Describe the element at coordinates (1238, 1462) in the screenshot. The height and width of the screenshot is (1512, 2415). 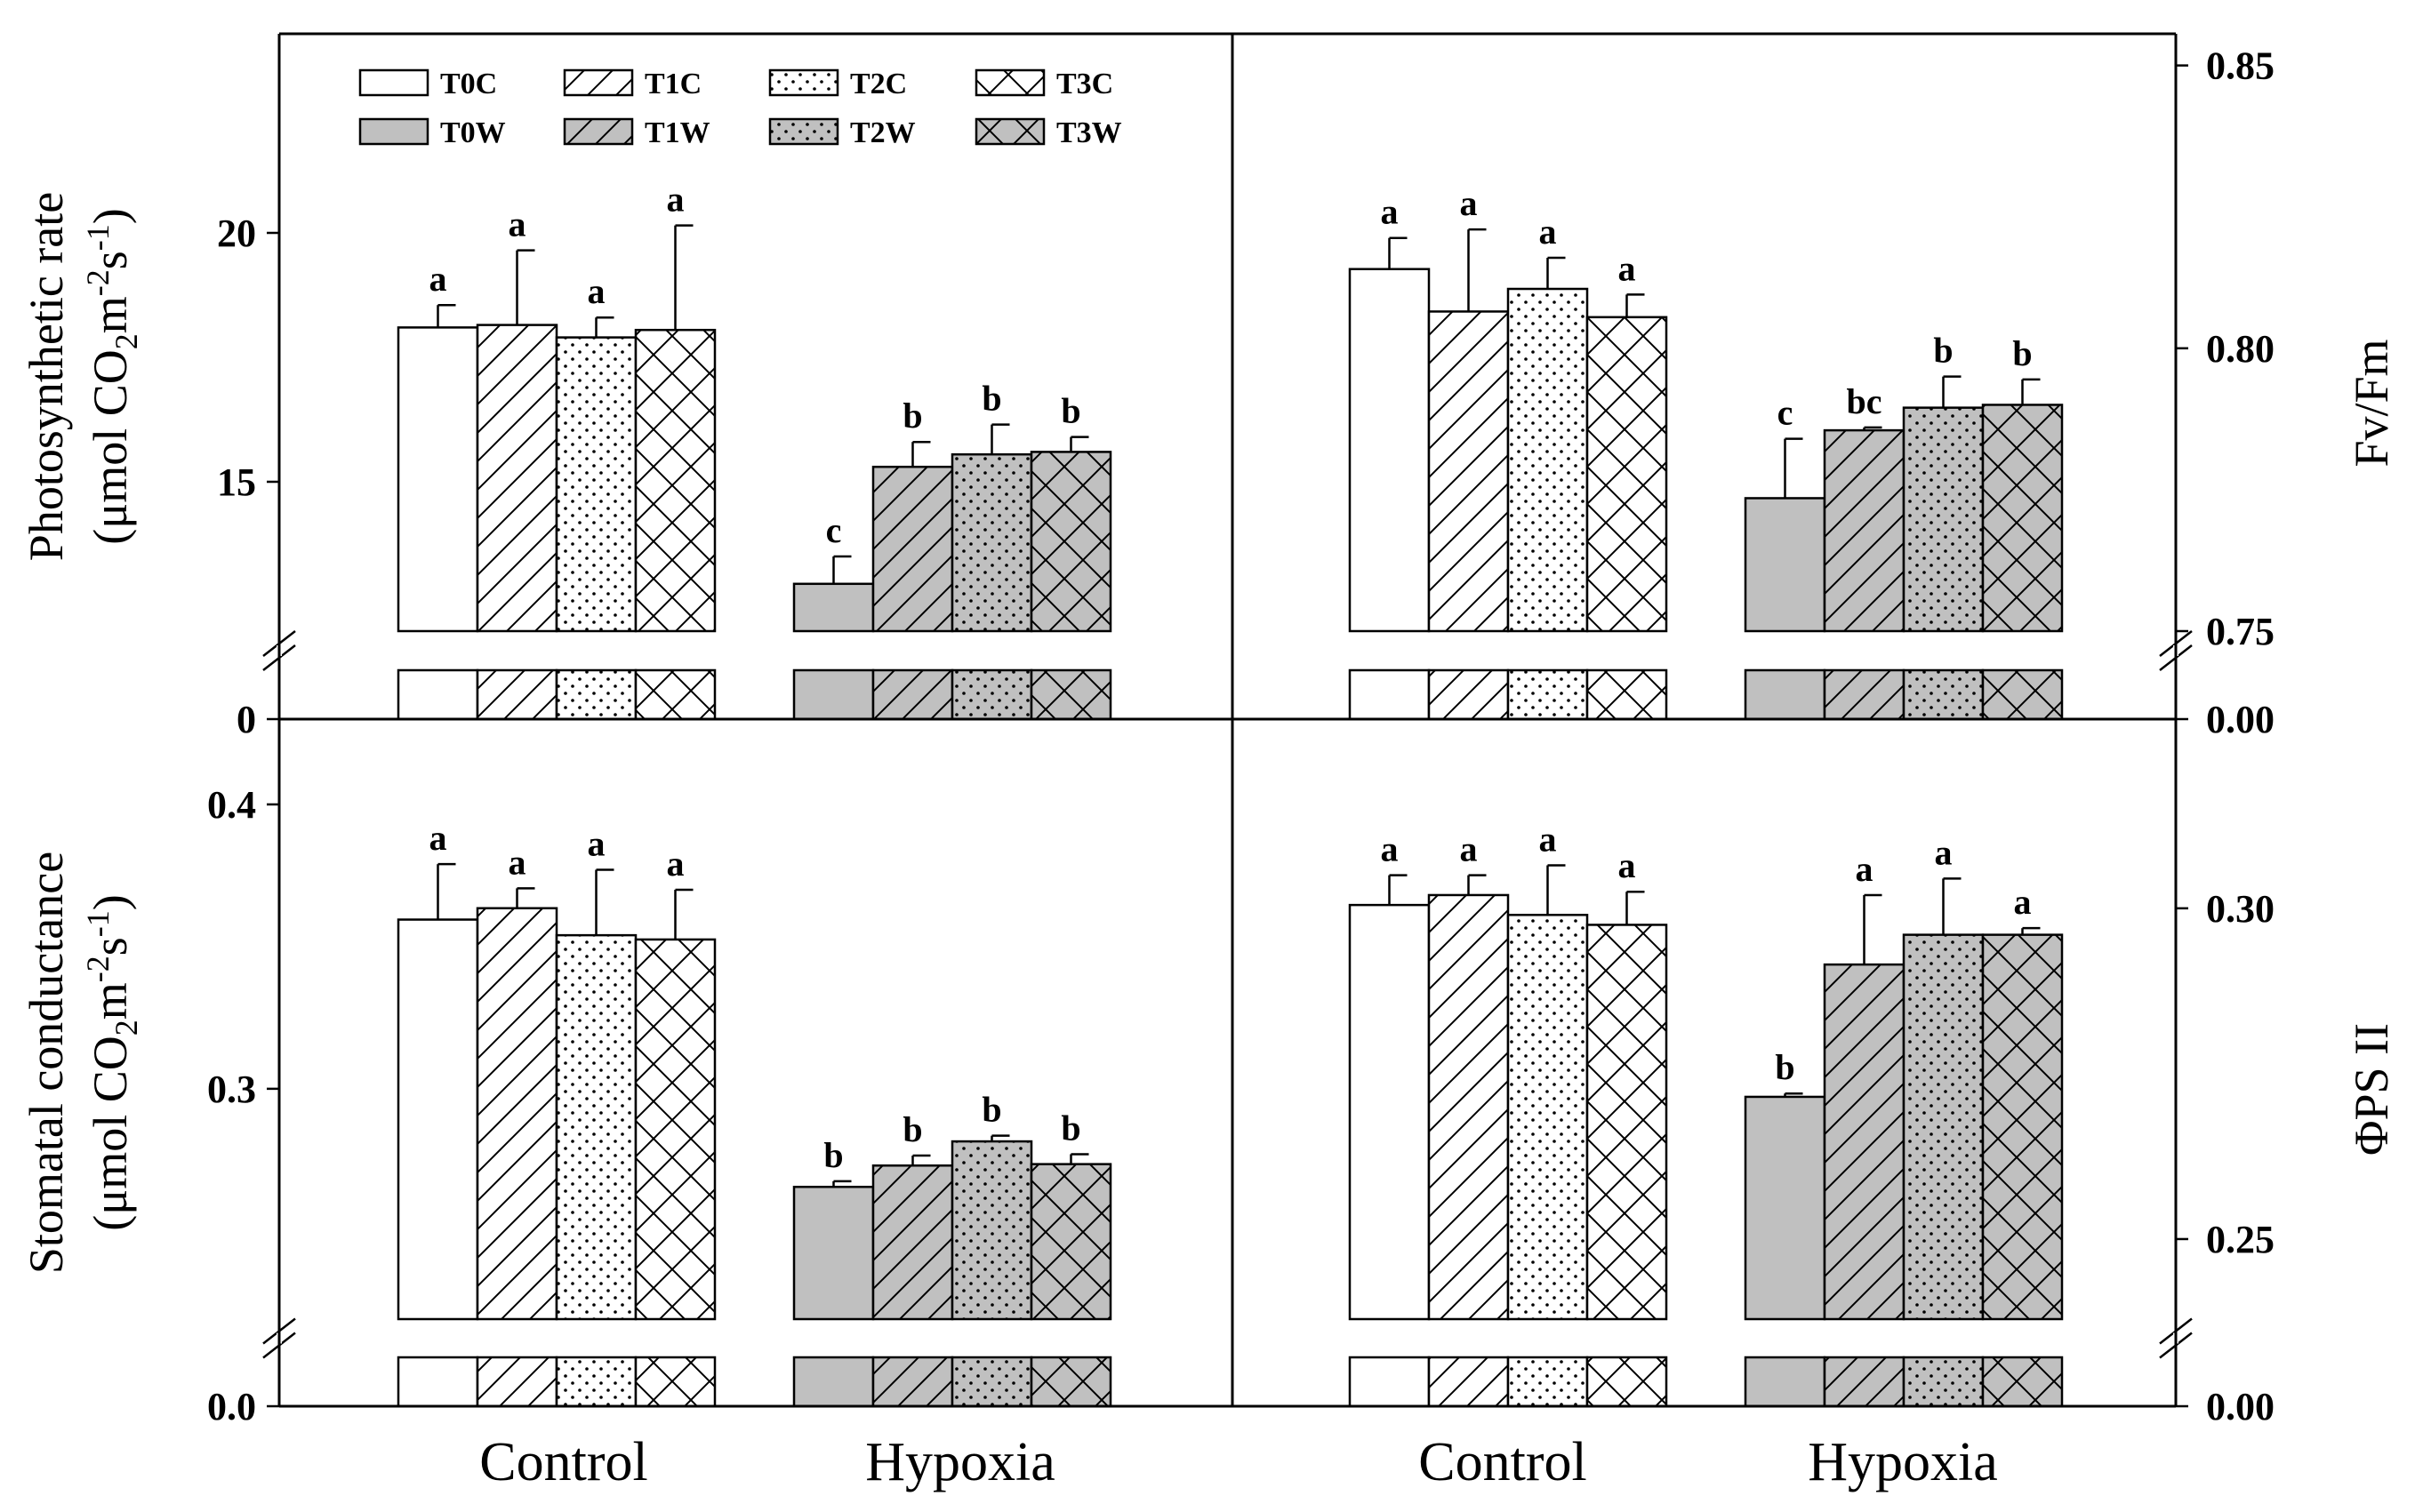
I see `x-category-labels: Control Hypoxia Control Hypoxia` at that location.